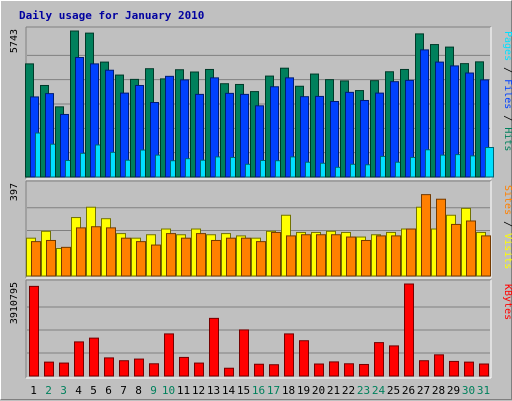  Describe the element at coordinates (273, 390) in the screenshot. I see `day-label-17: 17` at that location.